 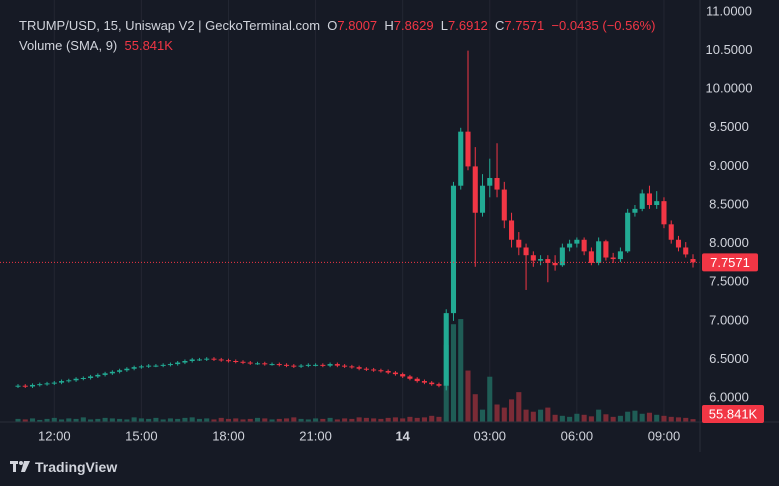 What do you see at coordinates (729, 358) in the screenshot?
I see `y-tick-label: 6.5000` at bounding box center [729, 358].